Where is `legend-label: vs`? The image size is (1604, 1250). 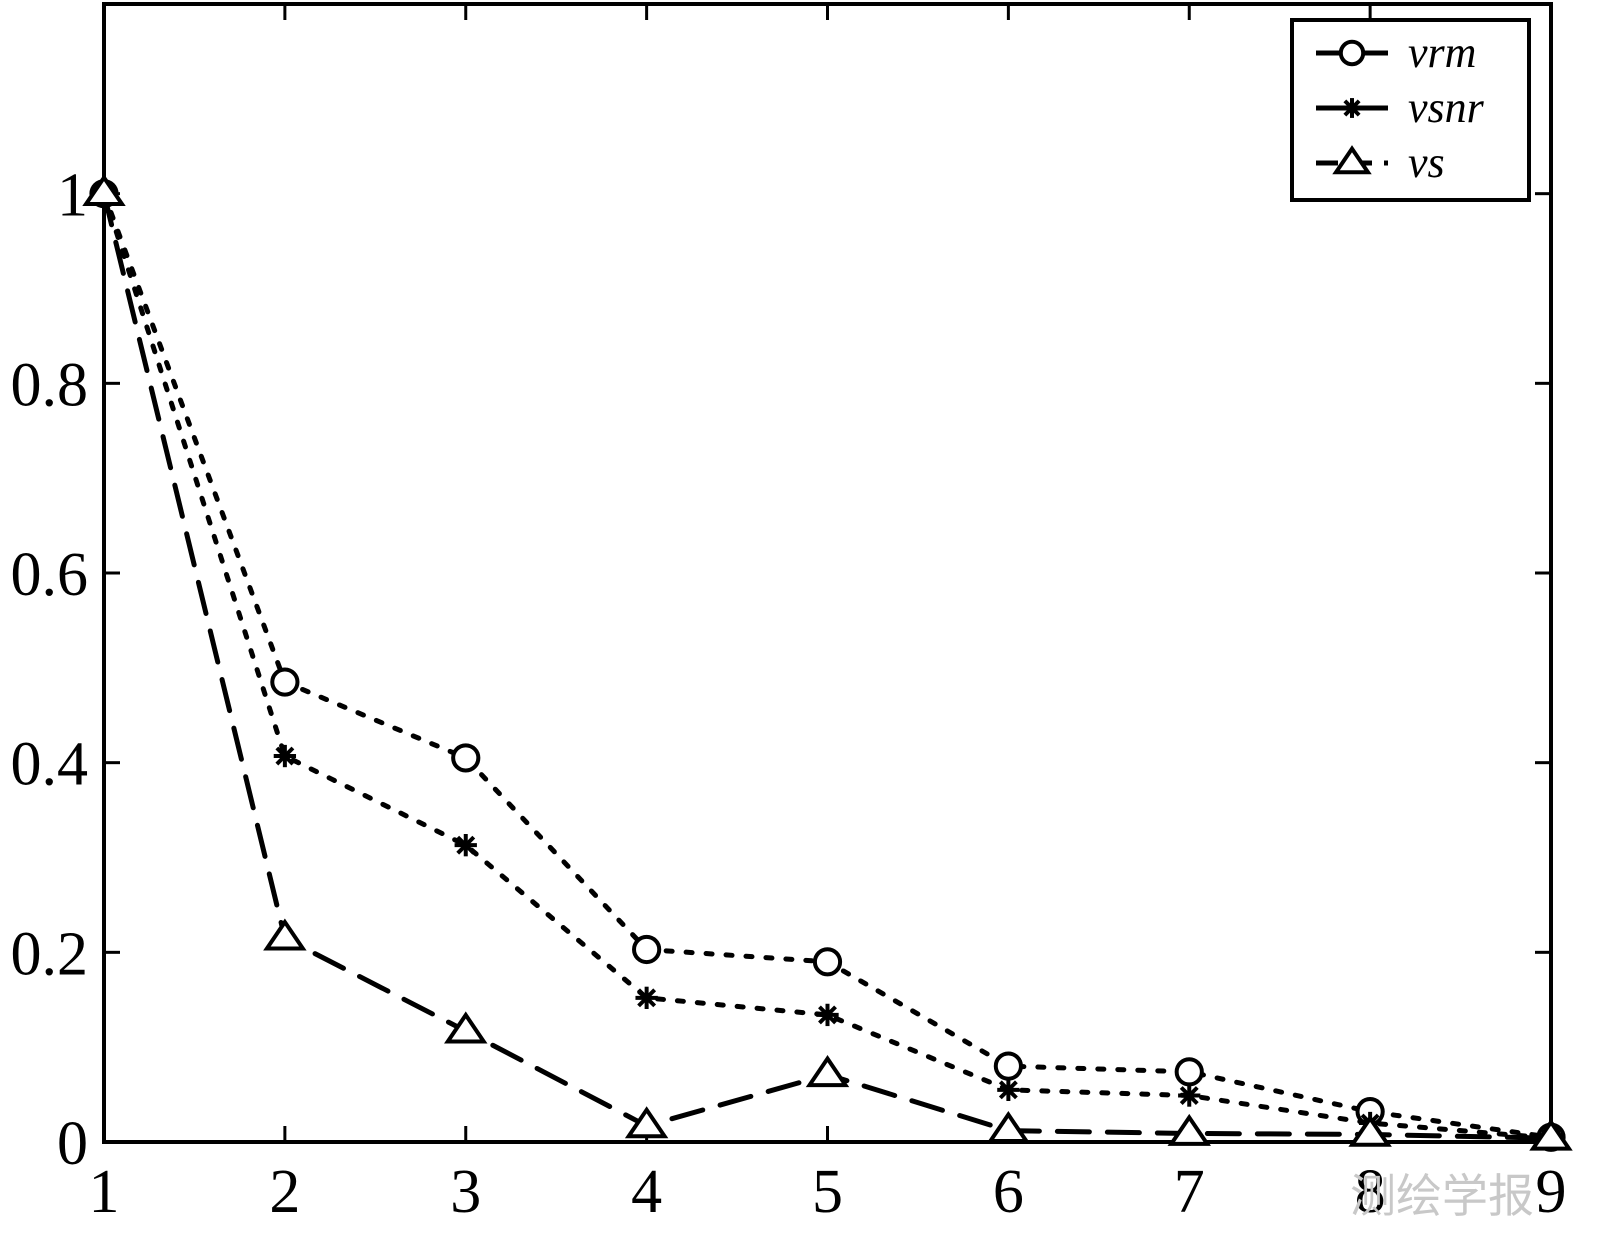 legend-label: vs is located at coordinates (1426, 162).